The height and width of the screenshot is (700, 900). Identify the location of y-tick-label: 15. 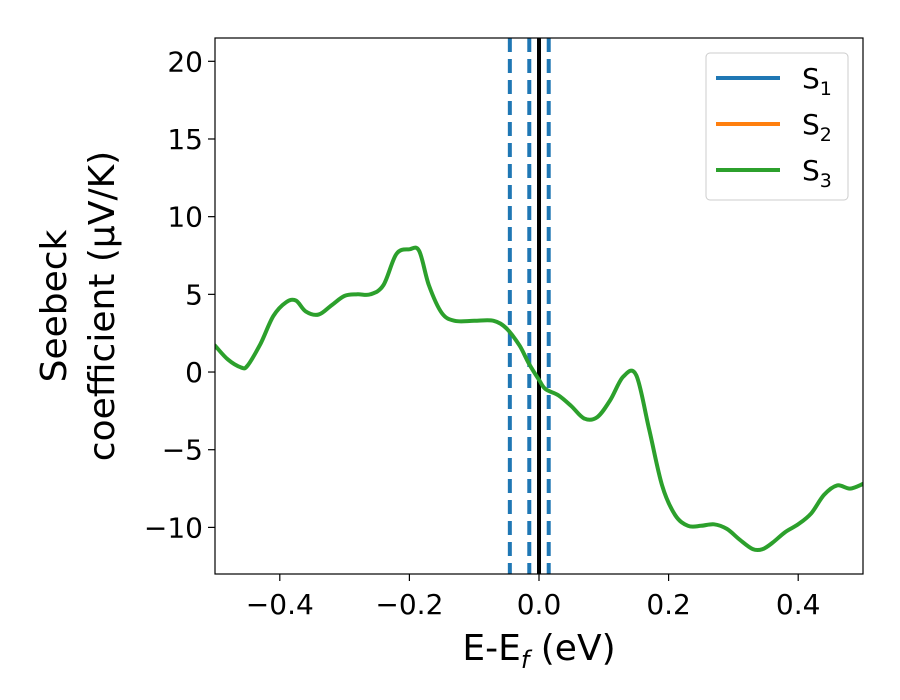
(185, 139).